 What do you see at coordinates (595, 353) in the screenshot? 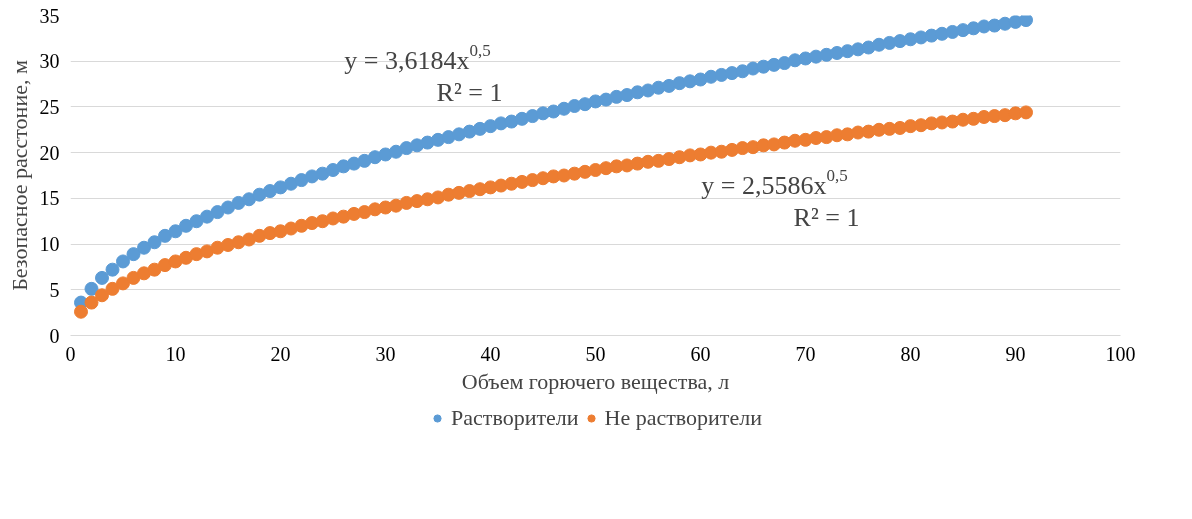
I see `x-tick-label: 50` at bounding box center [595, 353].